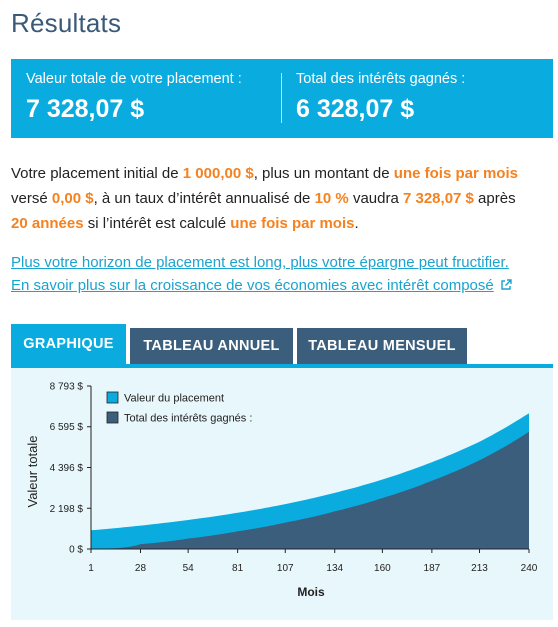  Describe the element at coordinates (381, 79) in the screenshot. I see `total-interest-label: Total des intérêts gagnés :` at that location.